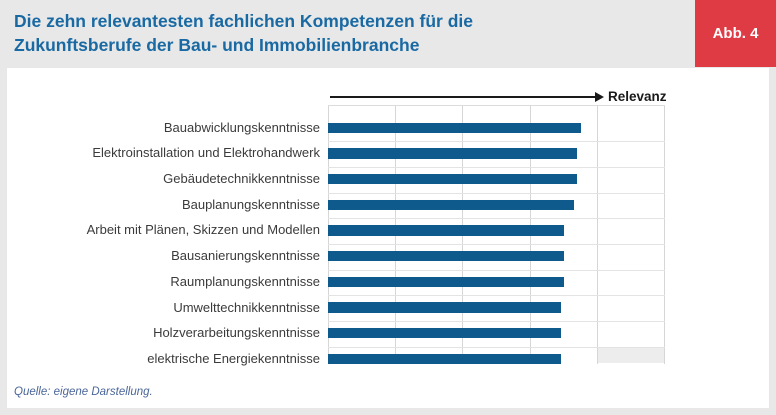 Image resolution: width=776 pixels, height=415 pixels. I want to click on category-label: Bausanierungskenntnisse, so click(245, 256).